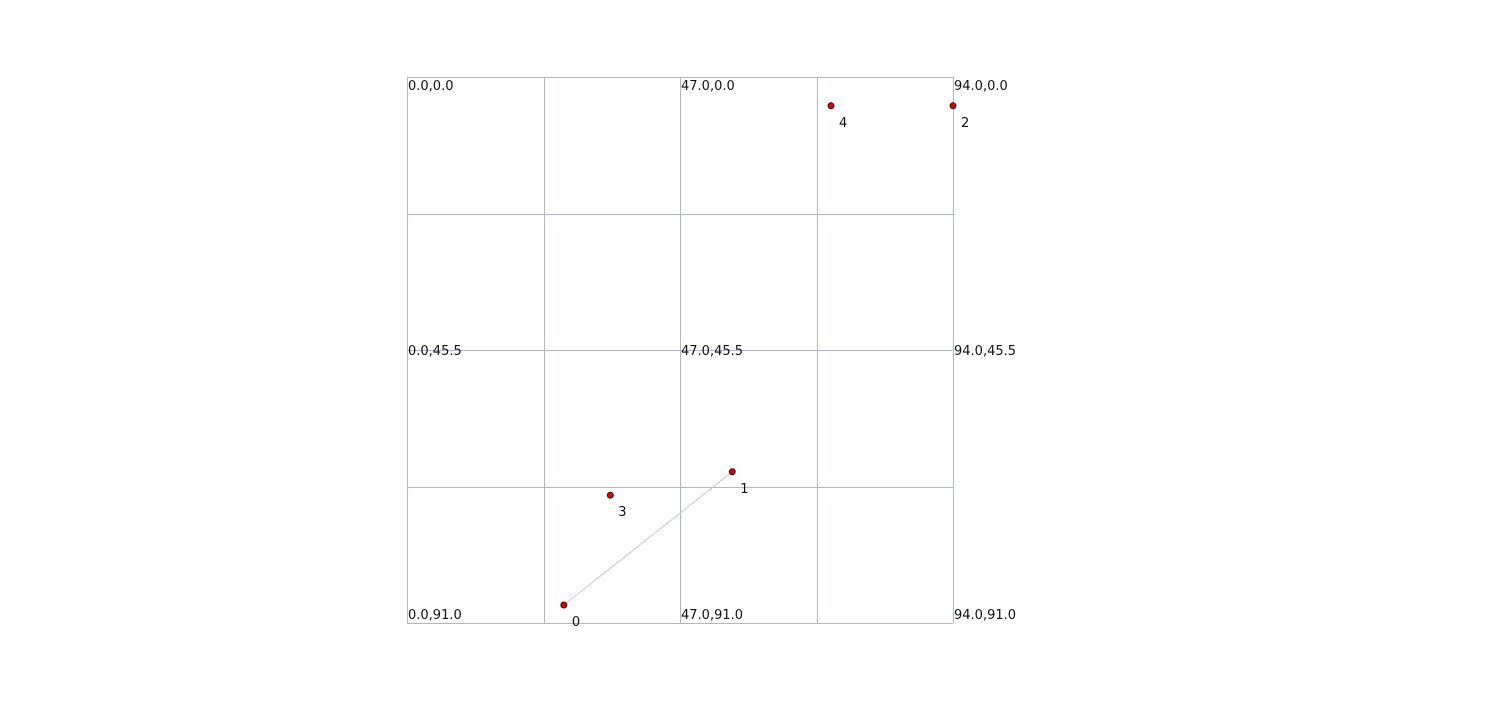 This screenshot has height=705, width=1494. What do you see at coordinates (981, 86) in the screenshot?
I see `coord-label-top-right: 94.0,0.0` at bounding box center [981, 86].